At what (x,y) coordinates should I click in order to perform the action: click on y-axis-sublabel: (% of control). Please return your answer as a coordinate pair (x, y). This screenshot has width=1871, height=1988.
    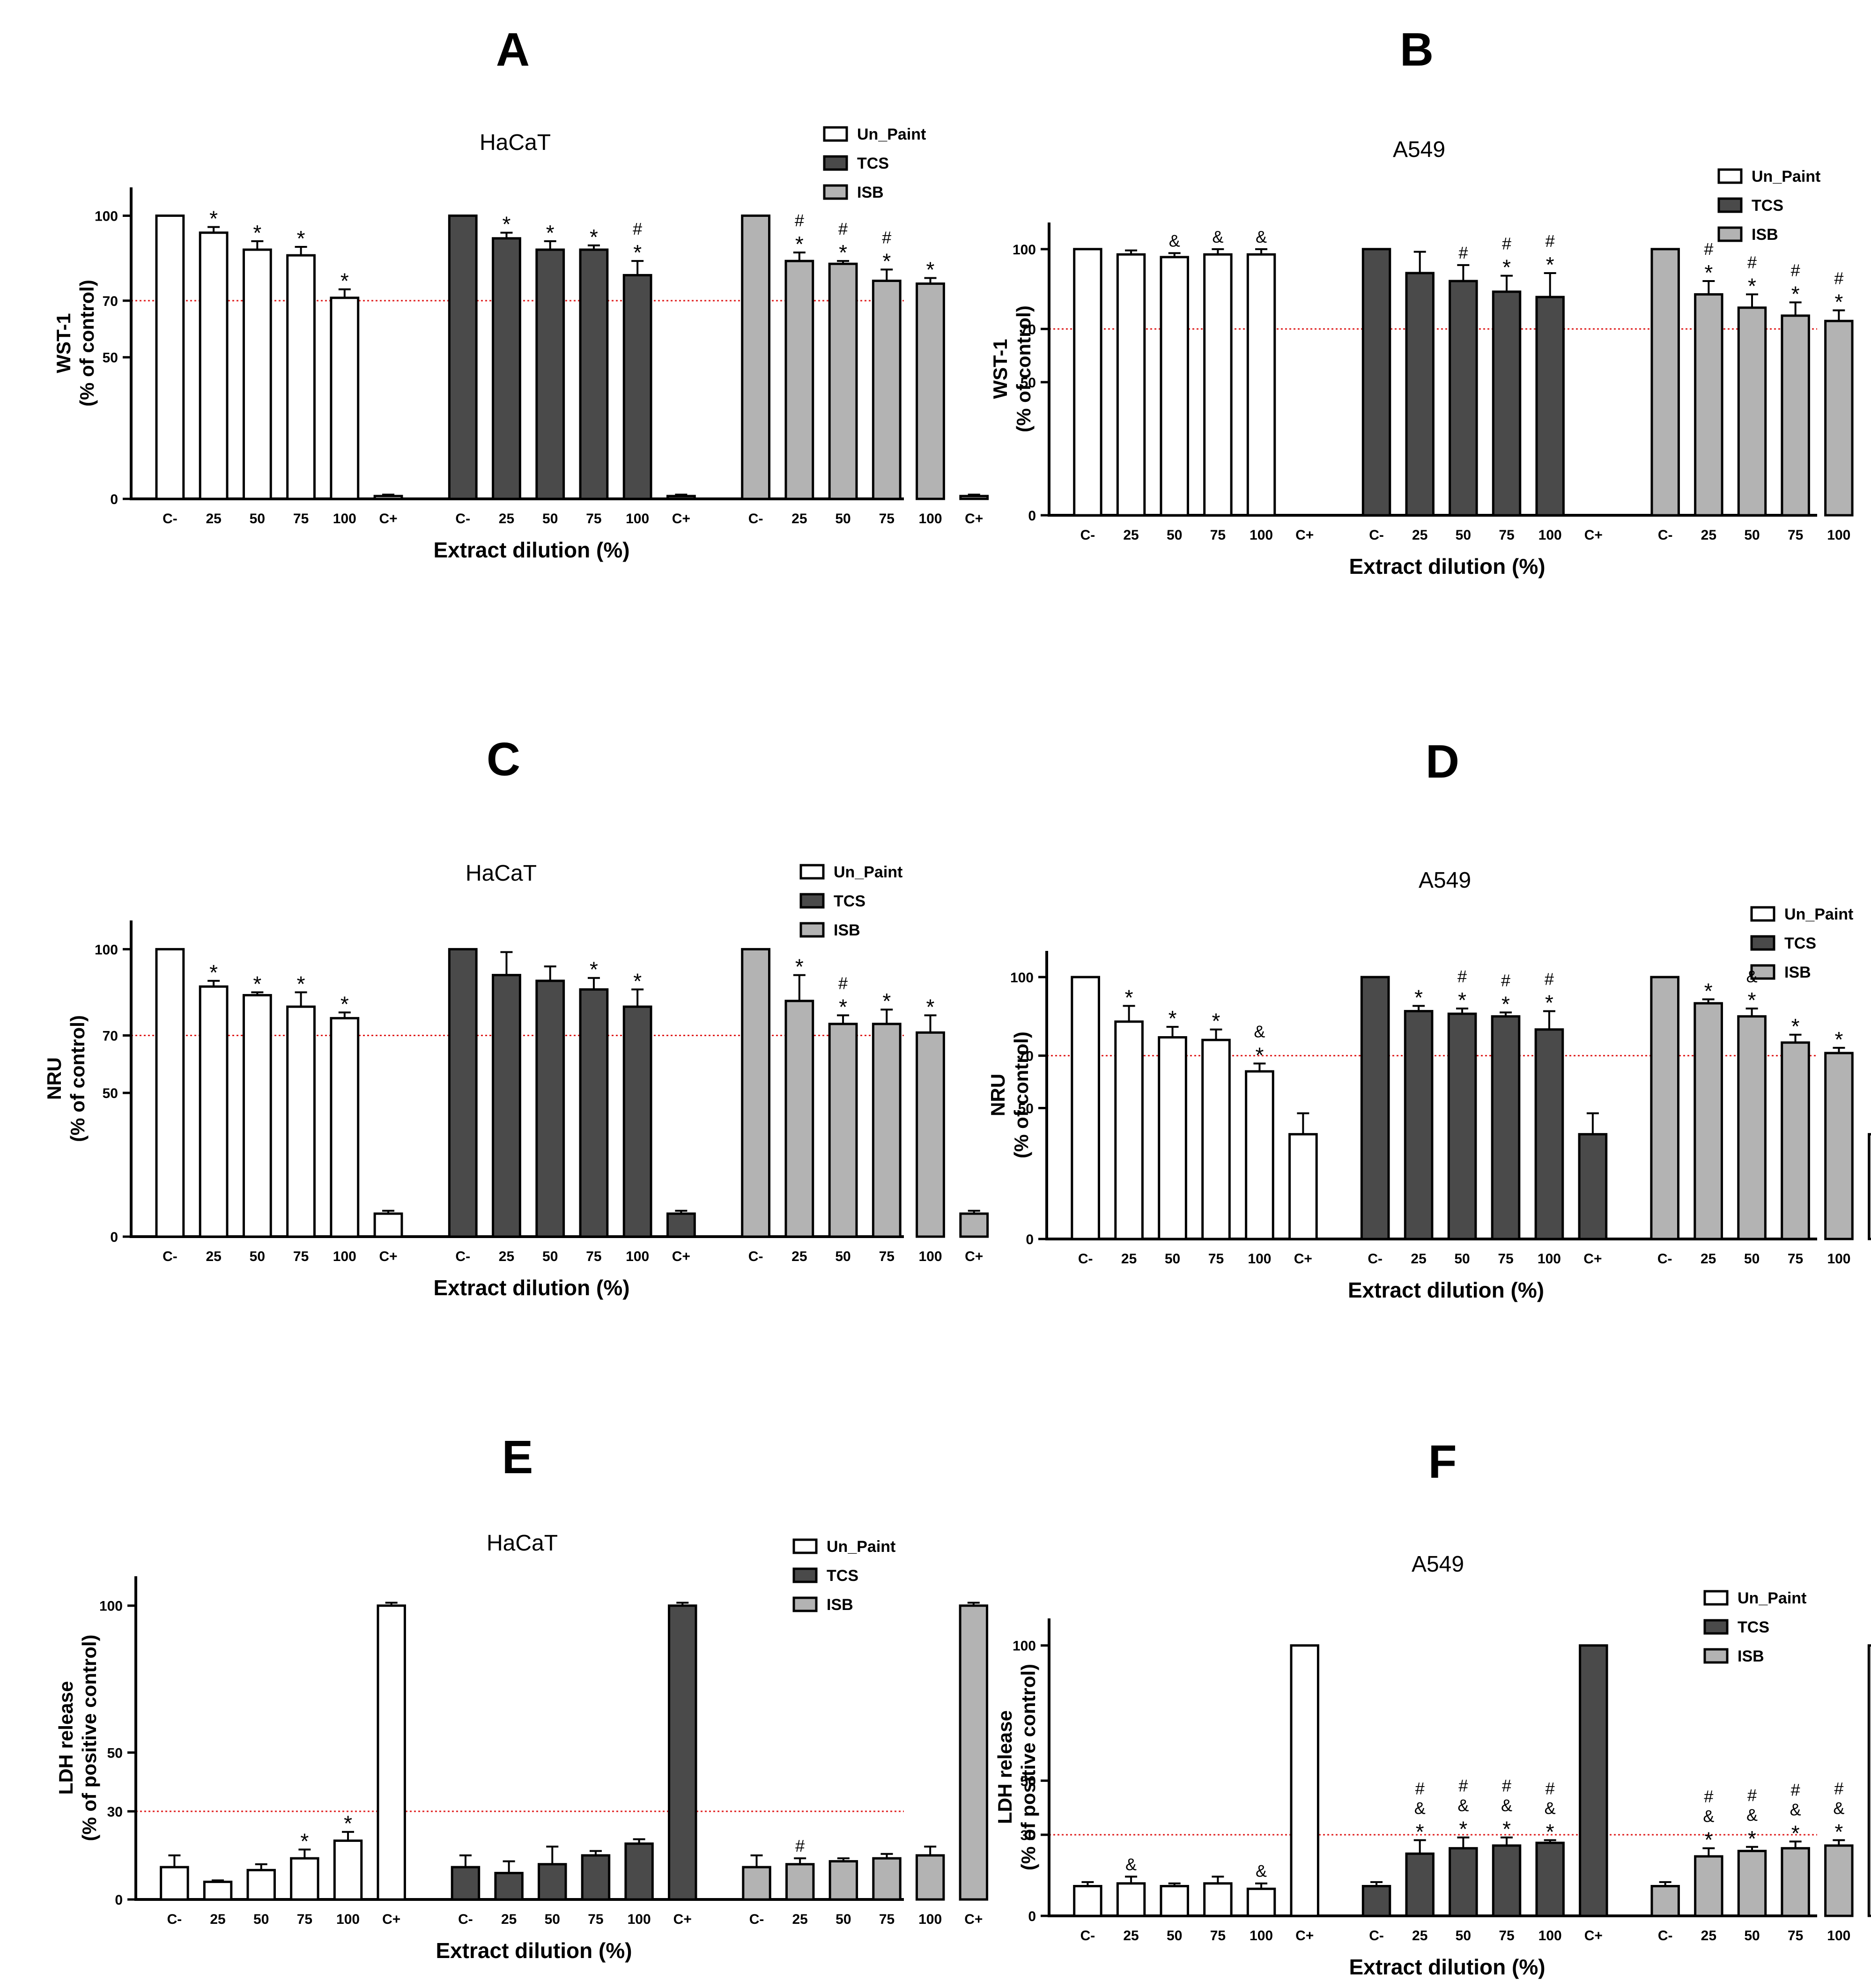
    Looking at the image, I should click on (1024, 368).